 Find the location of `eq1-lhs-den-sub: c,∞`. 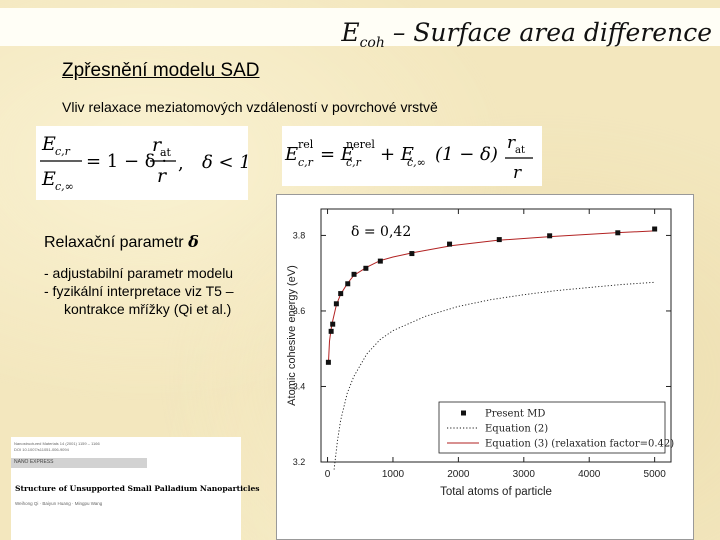

eq1-lhs-den-sub: c,∞ is located at coordinates (64, 186).